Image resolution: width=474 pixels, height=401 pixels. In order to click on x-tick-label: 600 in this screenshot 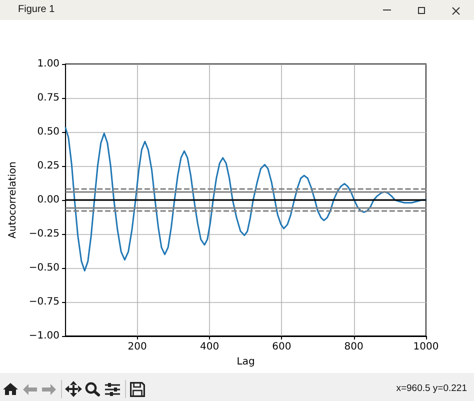, I will do `click(282, 347)`.